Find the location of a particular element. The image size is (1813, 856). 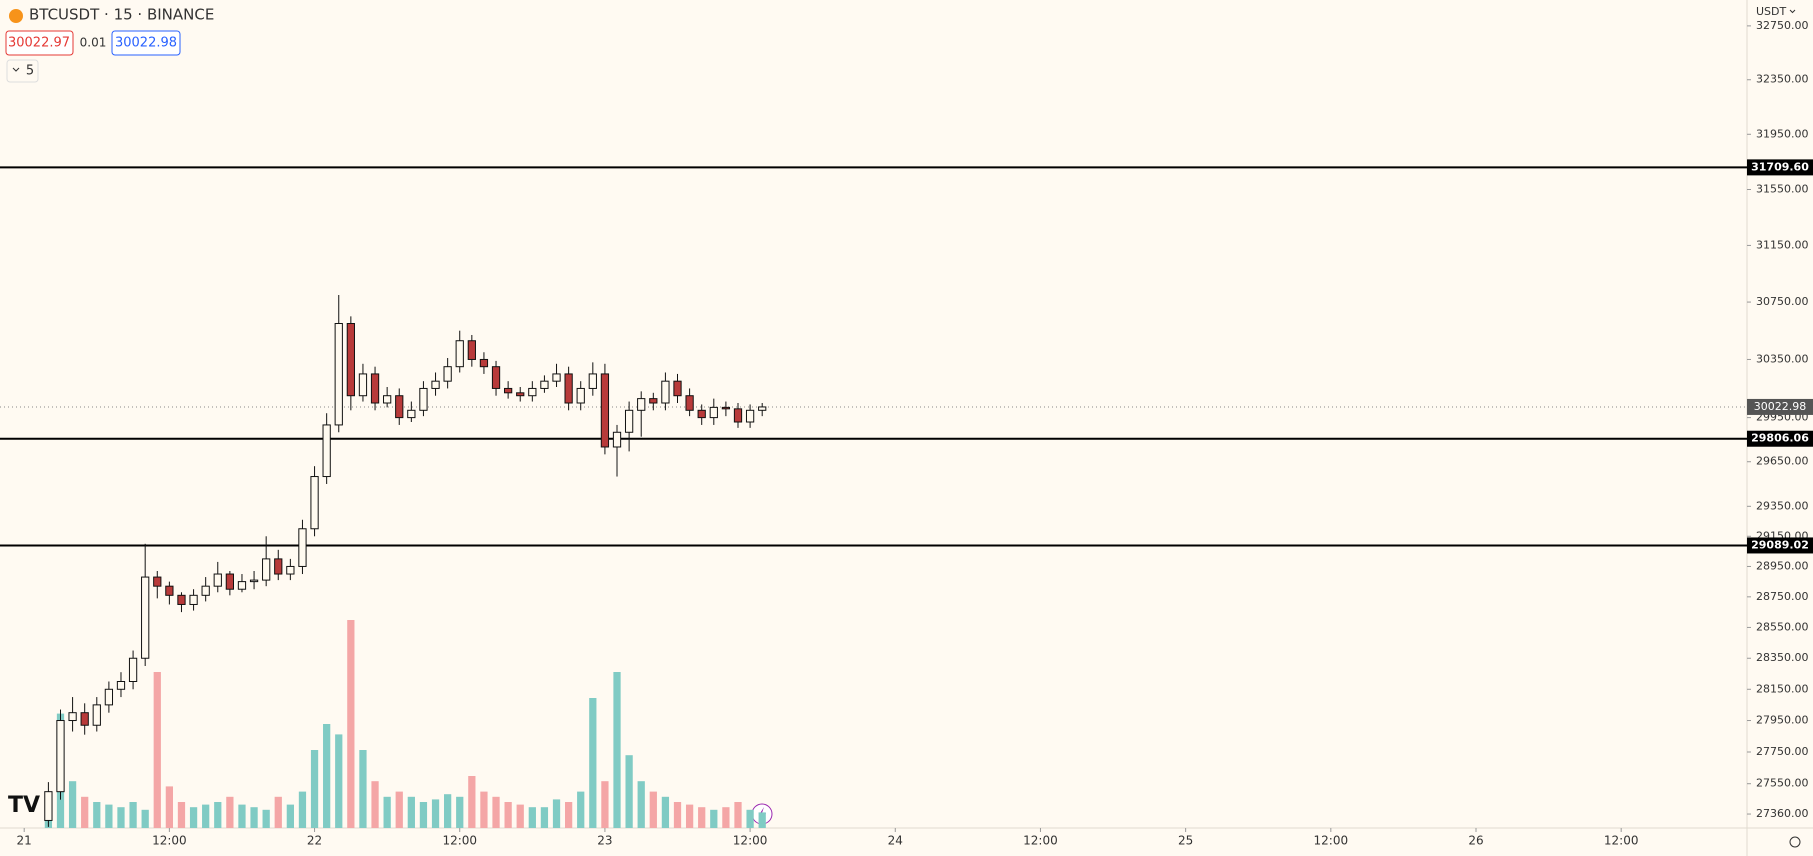

symbol-title: BTCUSDT · 15 · BINANCE is located at coordinates (121, 15).